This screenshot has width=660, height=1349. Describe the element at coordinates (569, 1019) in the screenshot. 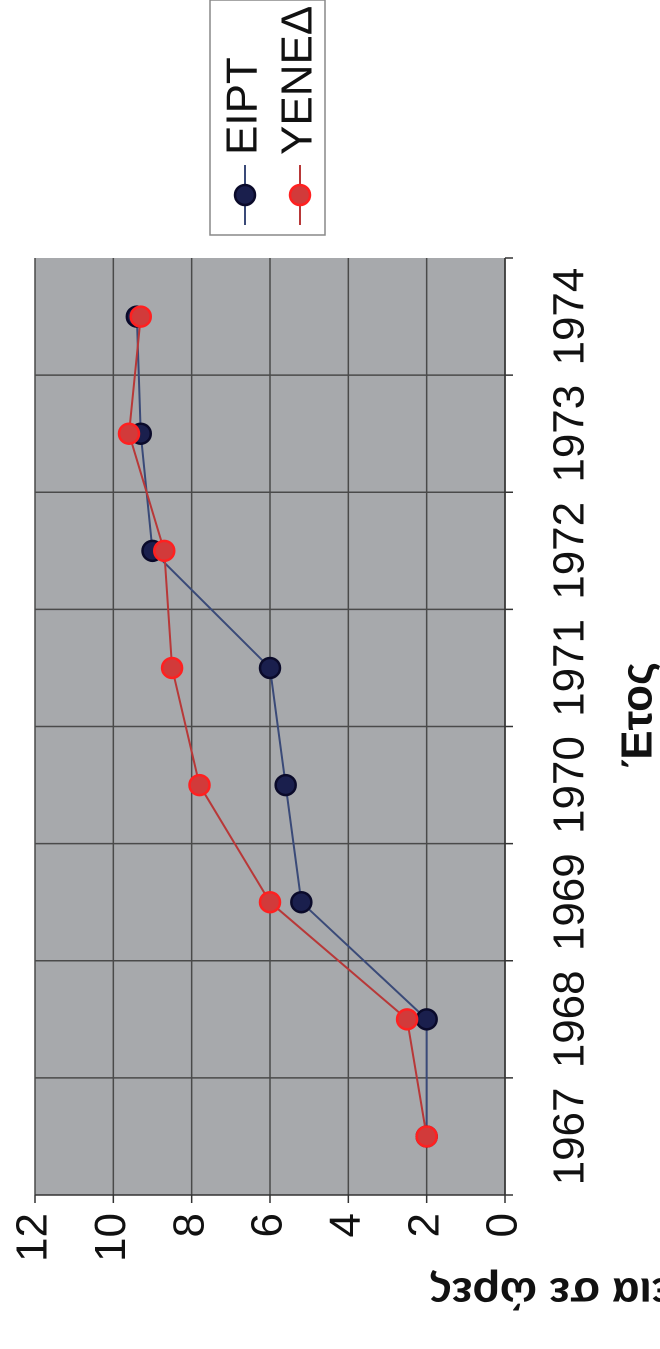

I see `x-tick-label: 1968` at that location.